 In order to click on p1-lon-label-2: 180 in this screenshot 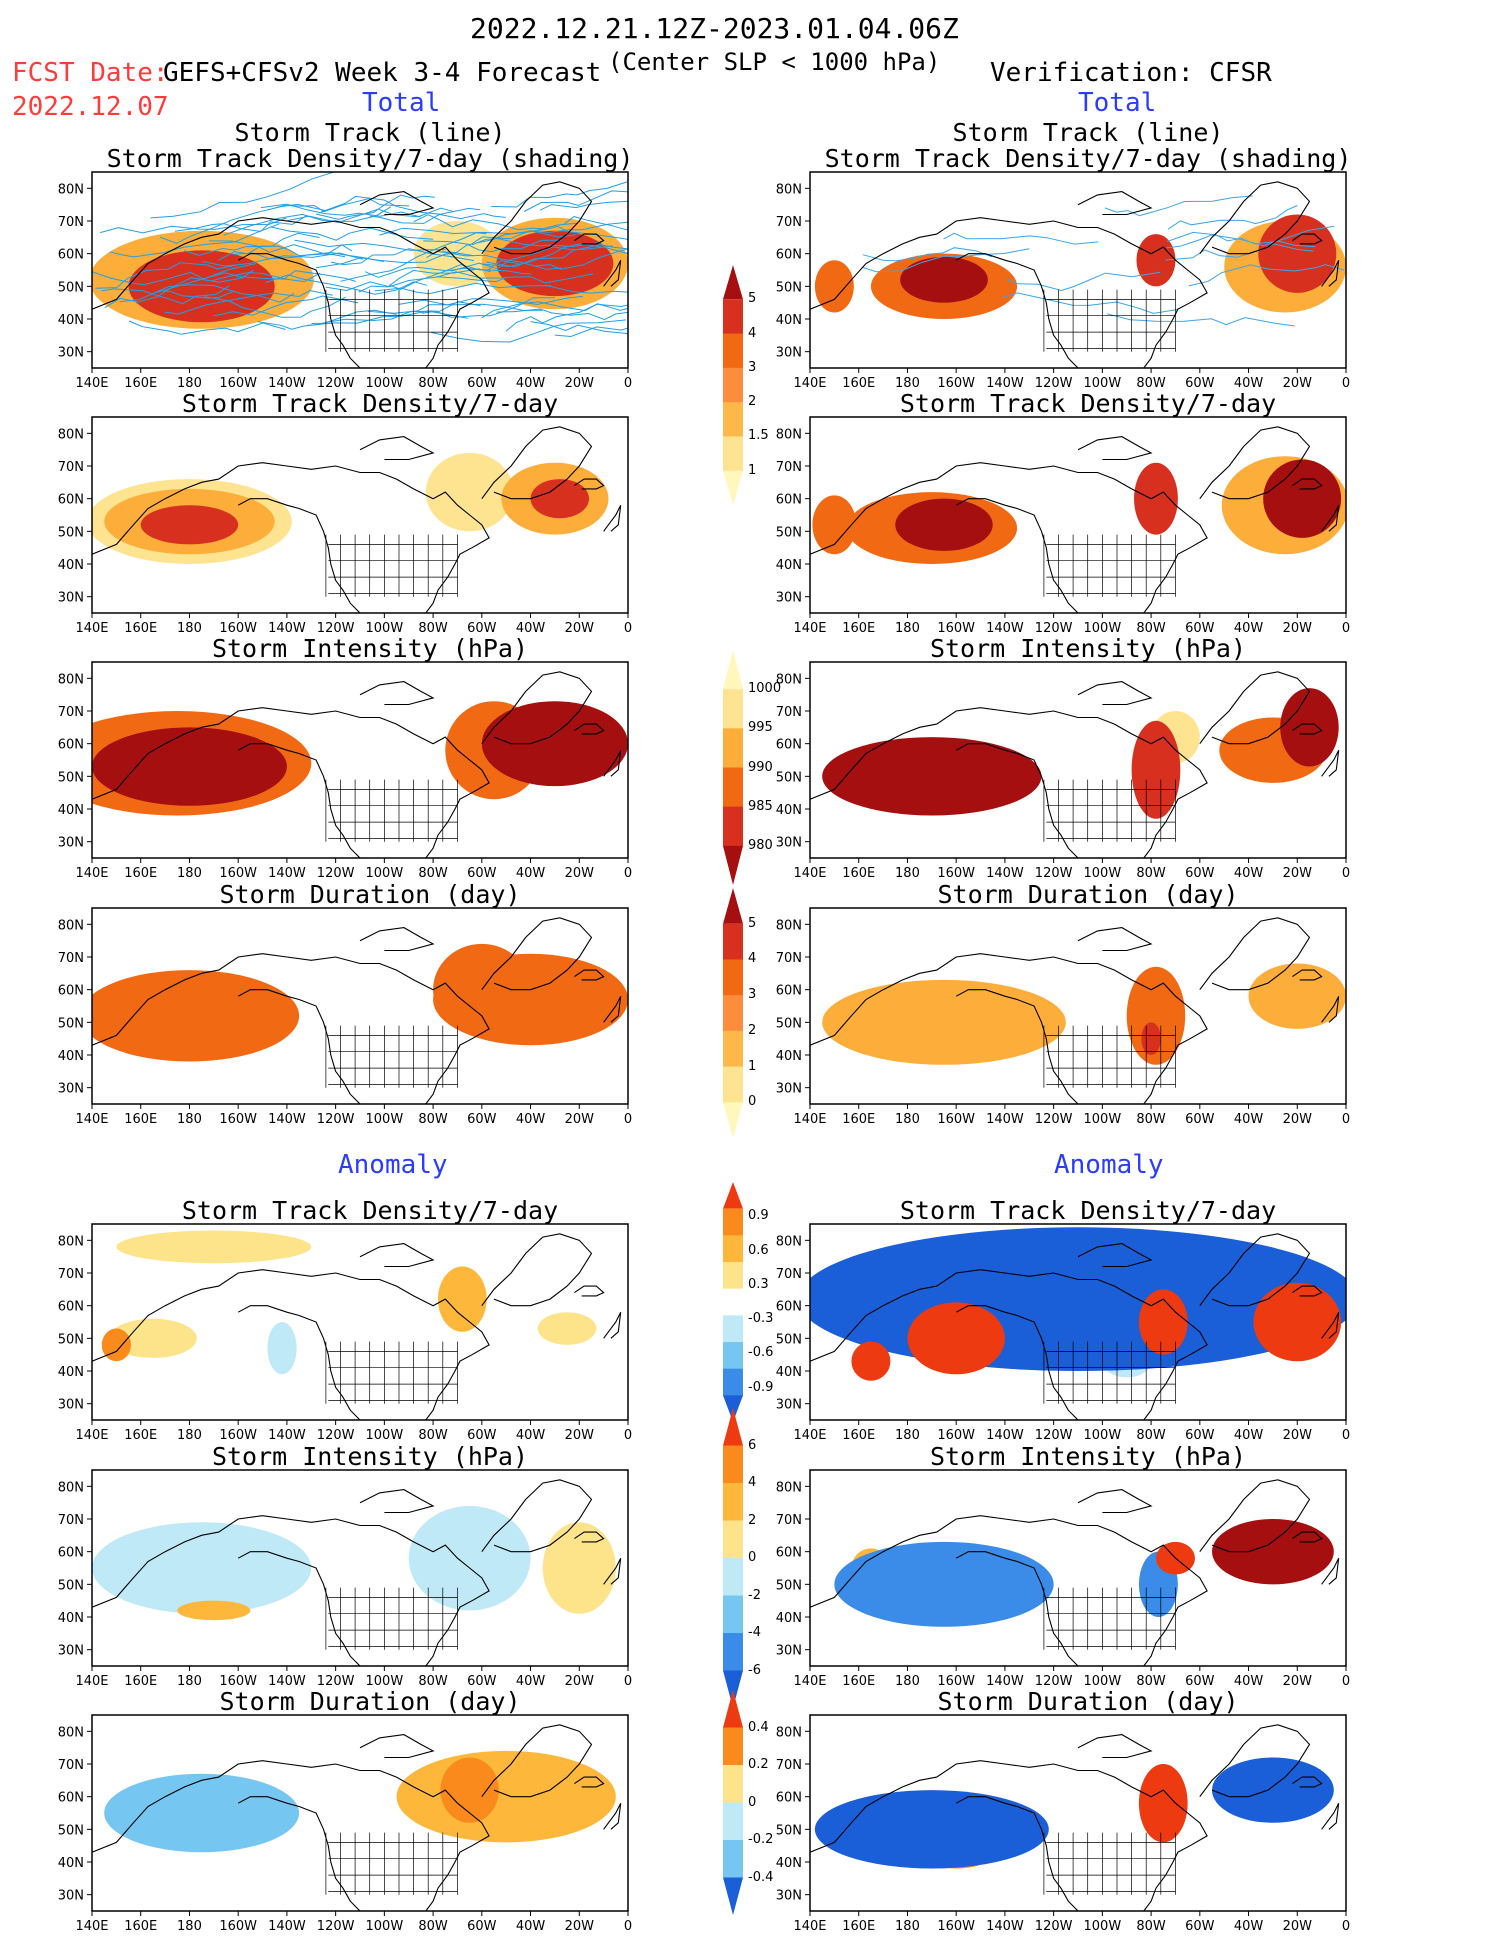, I will do `click(189, 383)`.